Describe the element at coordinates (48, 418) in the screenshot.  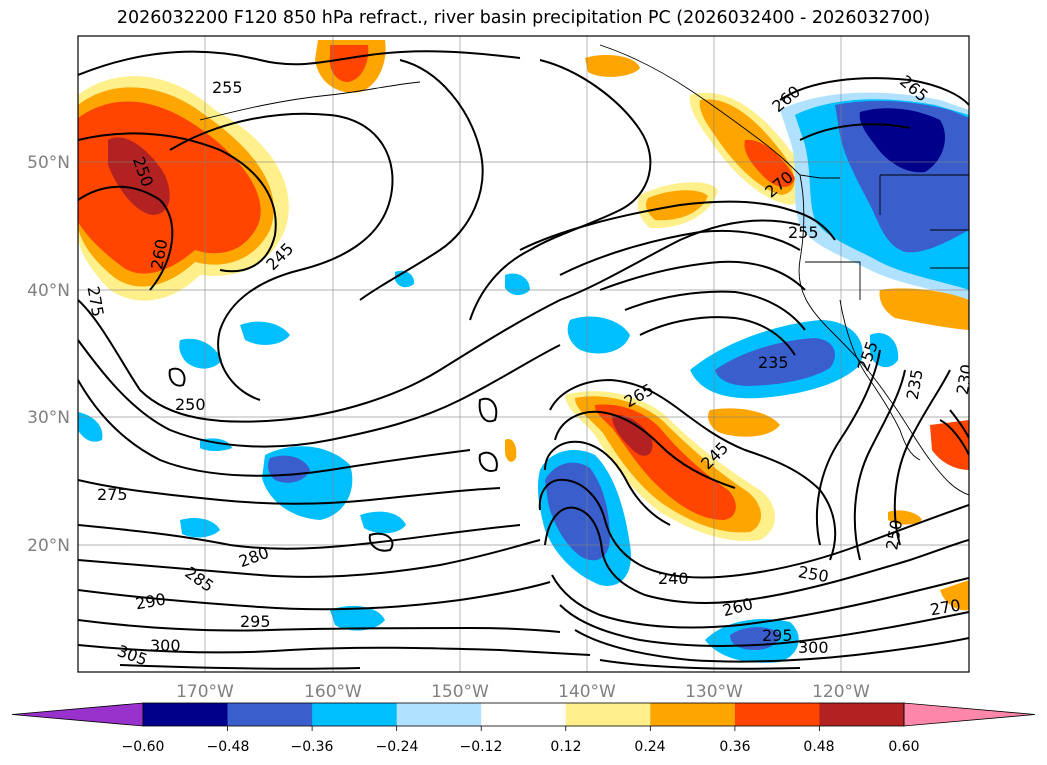
I see `lat-label-30n: 30°N` at that location.